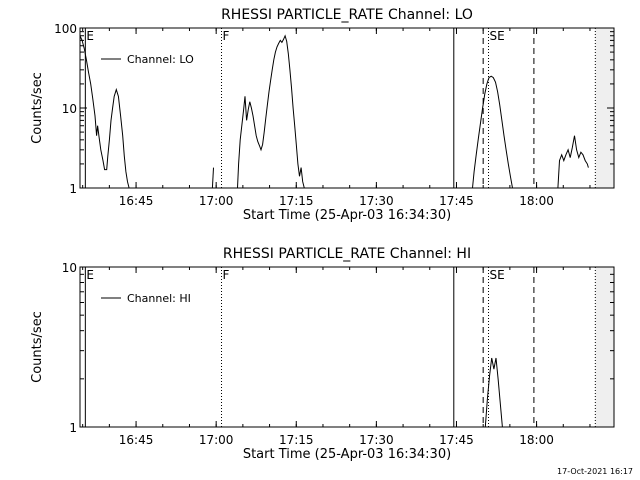  Describe the element at coordinates (595, 471) in the screenshot. I see `footer-timestamp: 17-Oct-2021 16:17` at that location.